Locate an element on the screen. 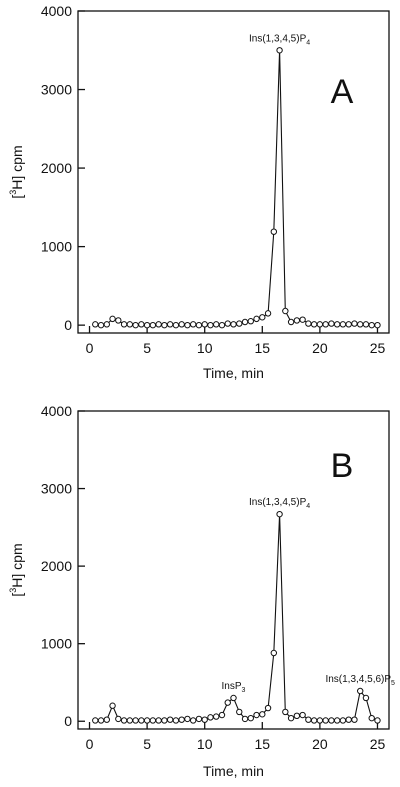  y-tick-label: 3000 is located at coordinates (56, 489).